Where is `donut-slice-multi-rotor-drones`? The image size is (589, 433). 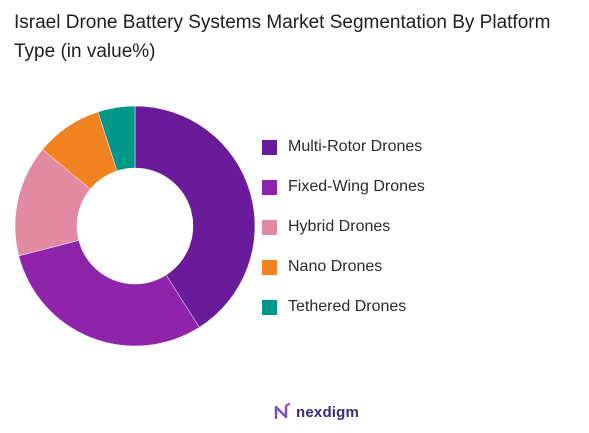 donut-slice-multi-rotor-drones is located at coordinates (195, 216).